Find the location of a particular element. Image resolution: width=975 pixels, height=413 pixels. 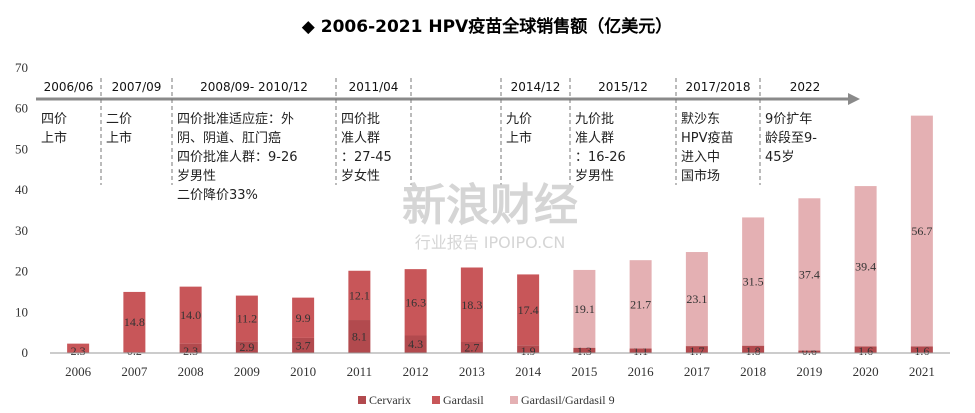

bar-gardasil-2010 is located at coordinates (303, 317).